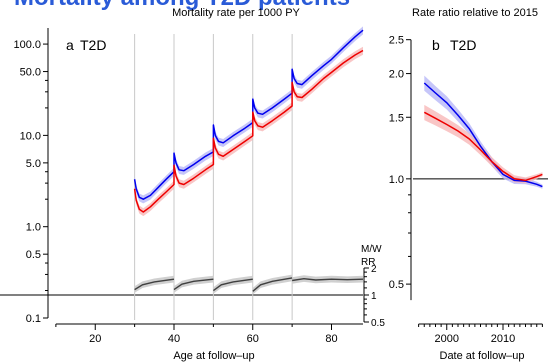 The image size is (552, 363). What do you see at coordinates (378, 323) in the screenshot?
I see `rr-tick-label: 0.5` at bounding box center [378, 323].